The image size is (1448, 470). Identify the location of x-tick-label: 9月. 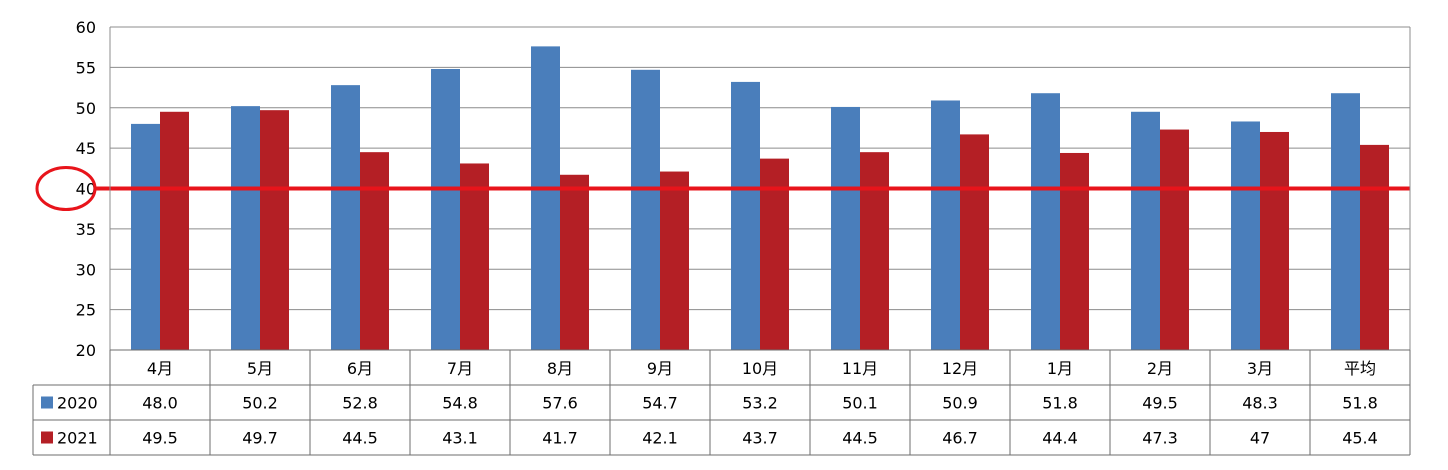
(660, 368).